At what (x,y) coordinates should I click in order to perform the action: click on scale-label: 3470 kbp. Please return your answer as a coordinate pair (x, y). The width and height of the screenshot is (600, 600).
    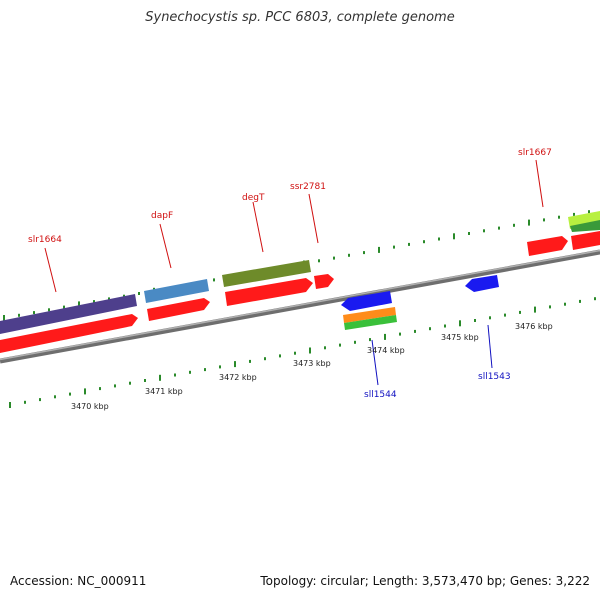
    Looking at the image, I should click on (90, 406).